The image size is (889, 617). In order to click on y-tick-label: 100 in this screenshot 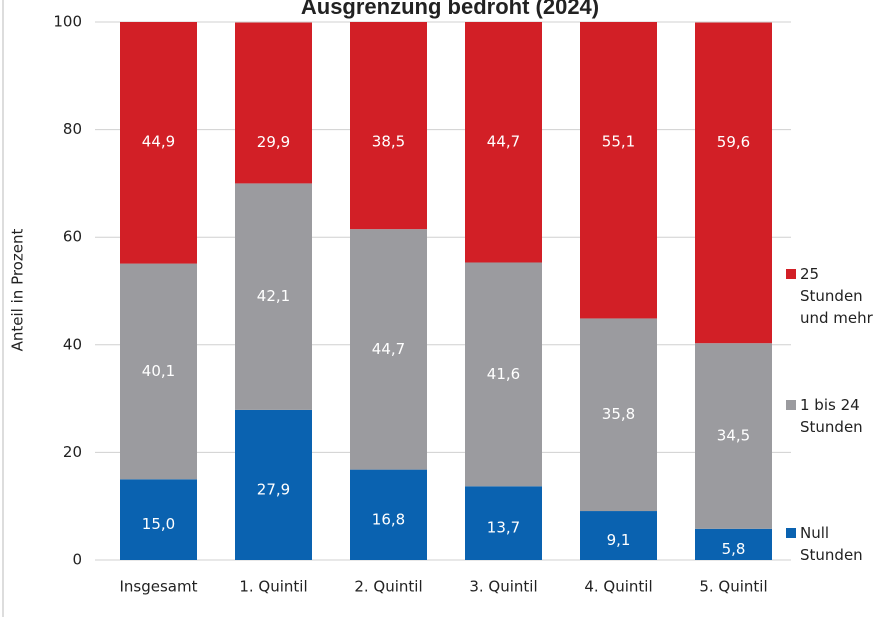, I will do `click(67, 22)`.